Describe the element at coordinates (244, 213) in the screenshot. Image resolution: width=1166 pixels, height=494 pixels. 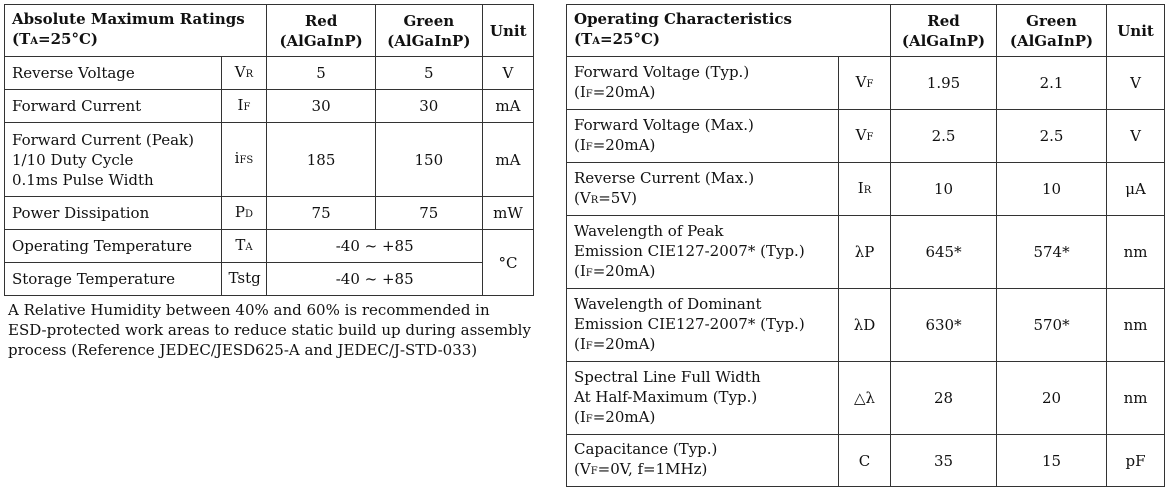
I see `symbol-cell: PD` at that location.